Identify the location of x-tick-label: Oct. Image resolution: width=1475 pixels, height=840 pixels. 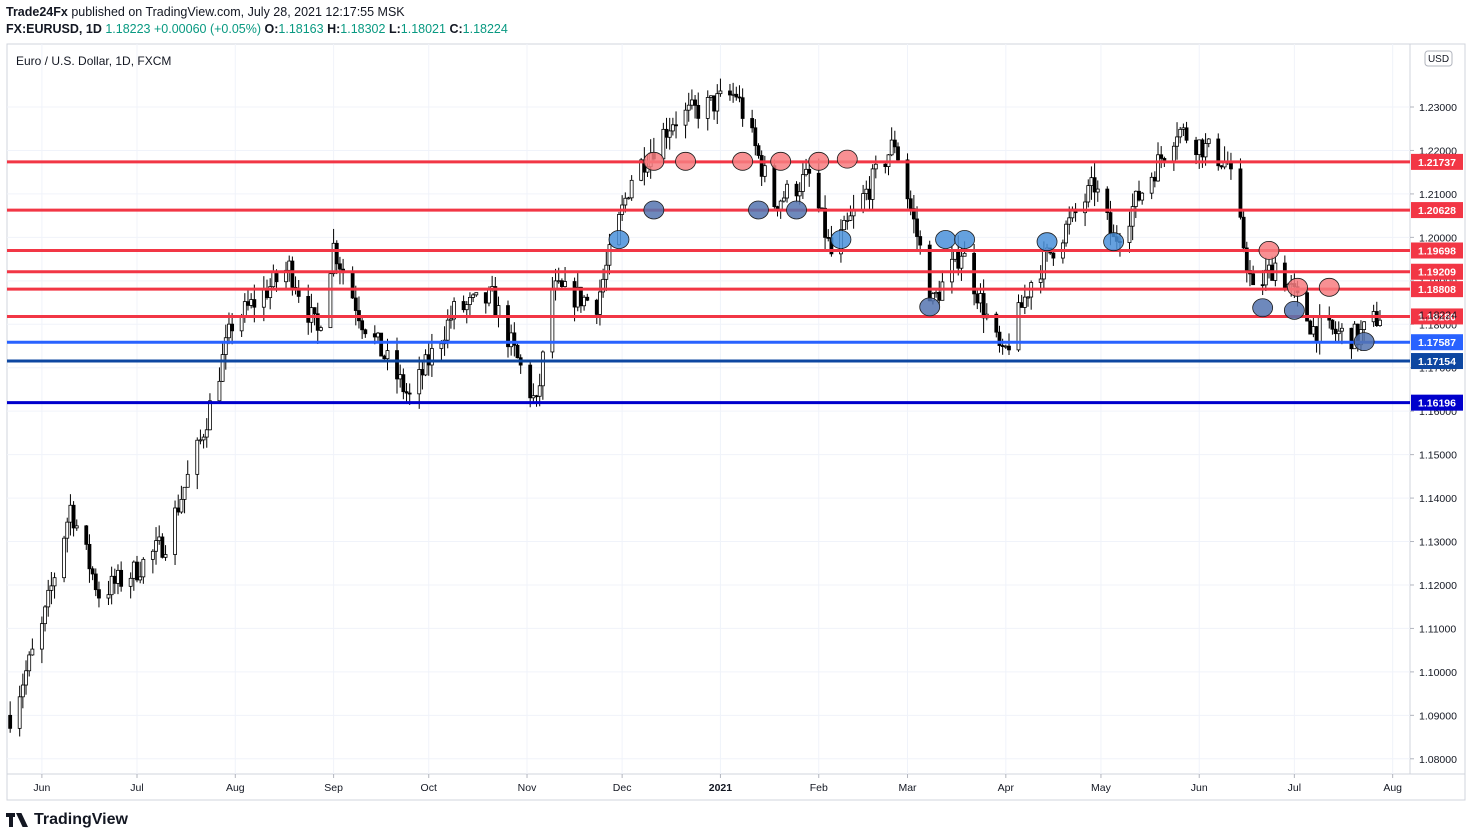
(429, 788).